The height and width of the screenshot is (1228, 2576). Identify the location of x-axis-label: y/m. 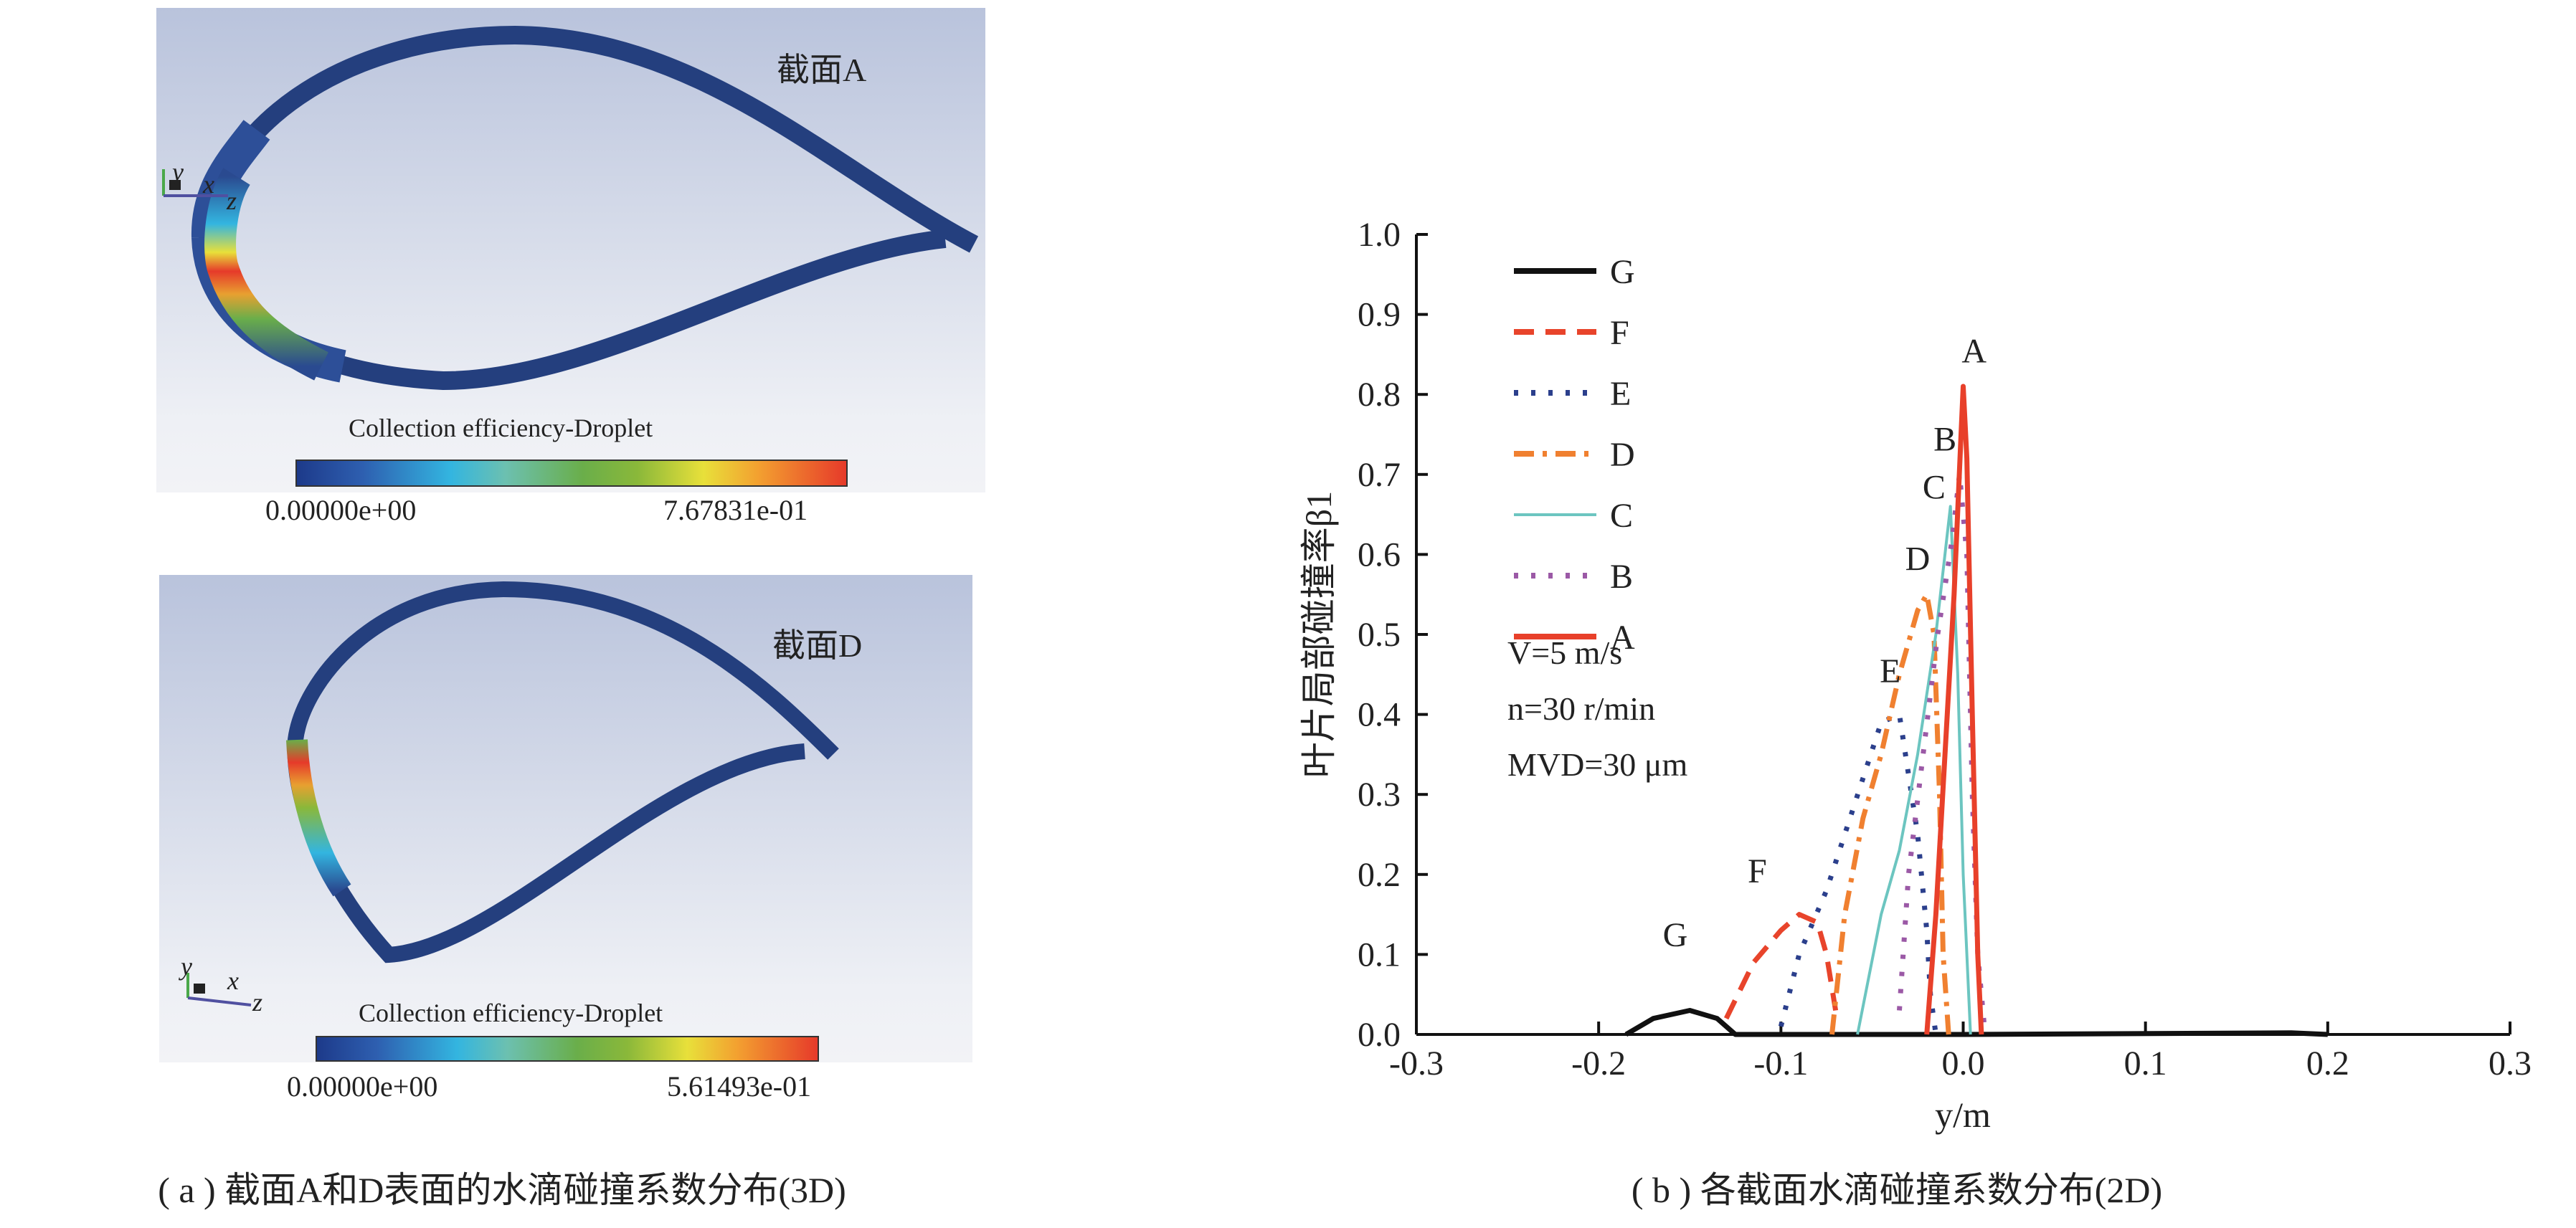
(1963, 1115).